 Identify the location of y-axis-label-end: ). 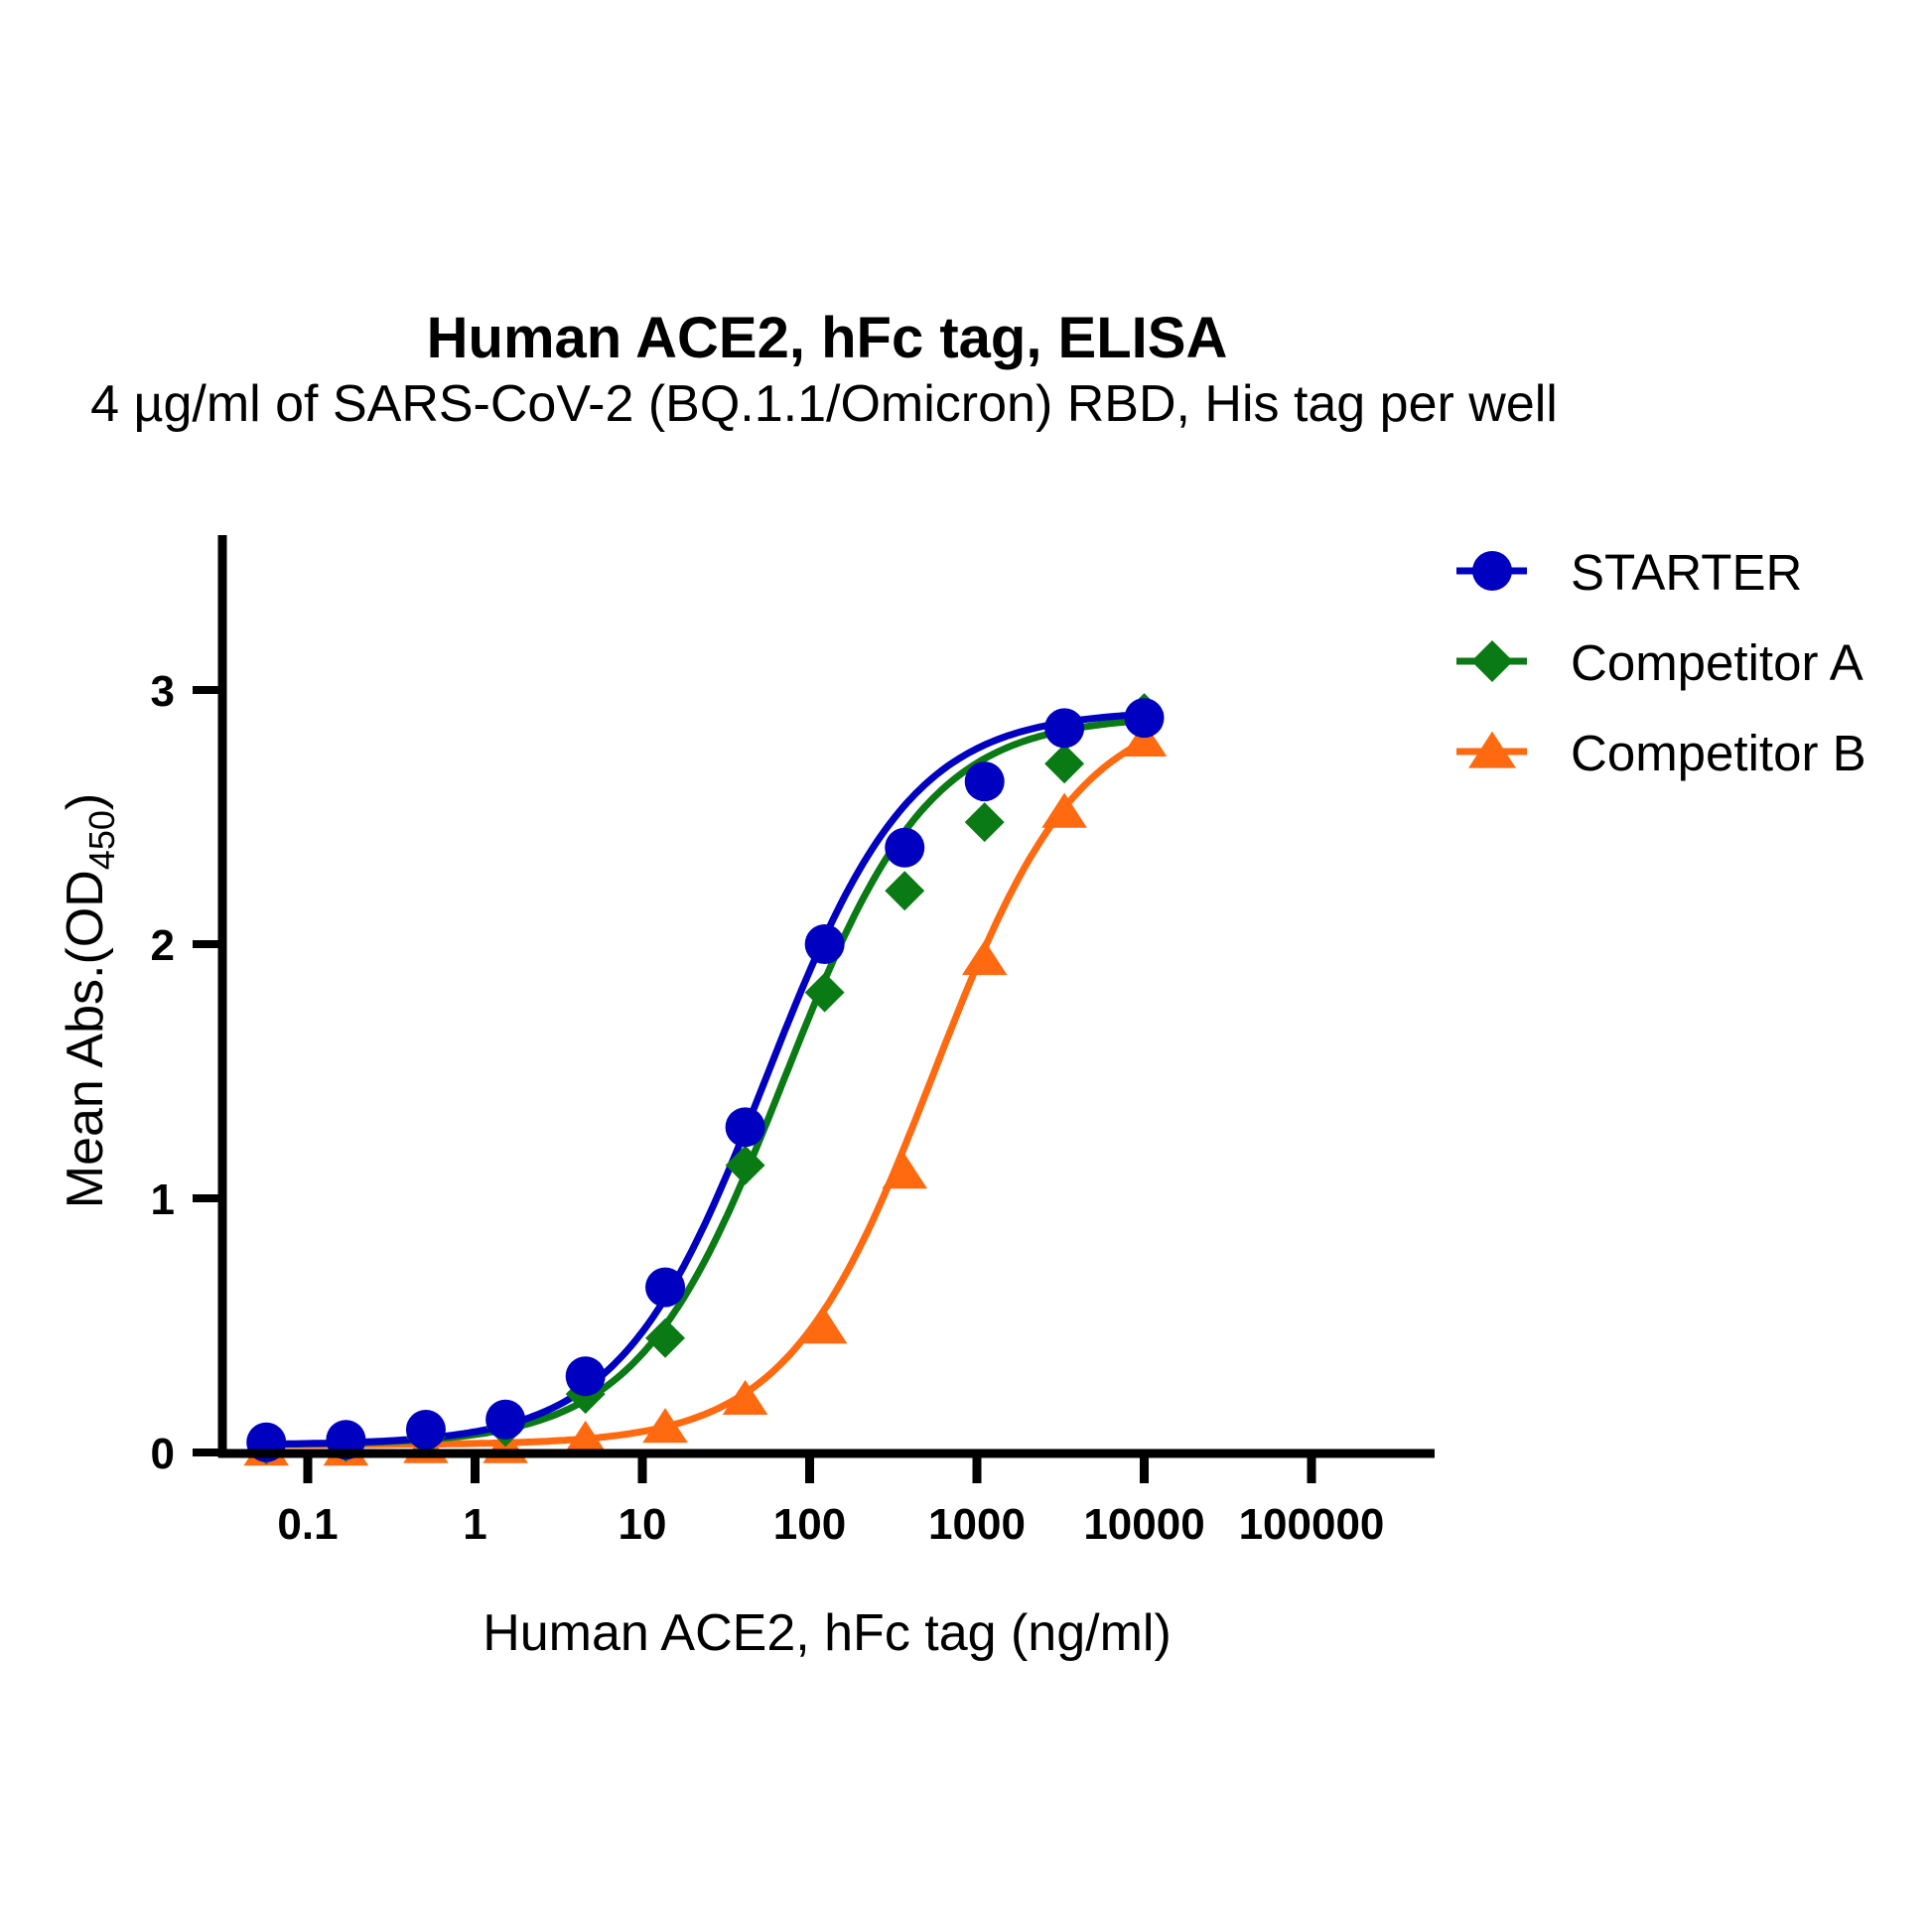
(86, 801).